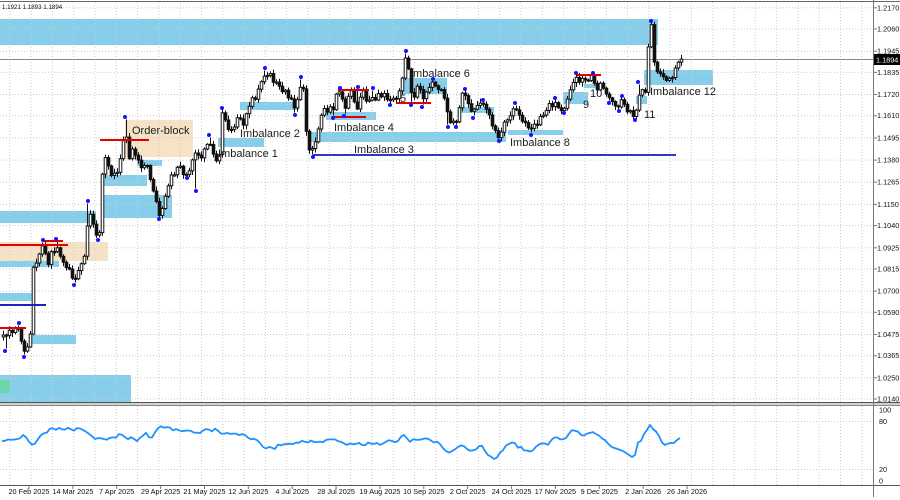 This screenshot has height=500, width=900. Describe the element at coordinates (881, 481) in the screenshot. I see `svg-text: 0` at that location.